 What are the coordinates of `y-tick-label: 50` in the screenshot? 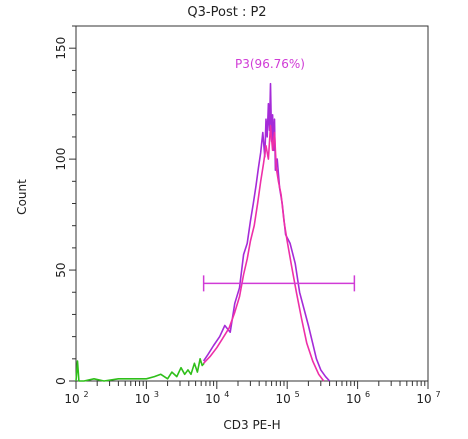 It's located at (61, 269).